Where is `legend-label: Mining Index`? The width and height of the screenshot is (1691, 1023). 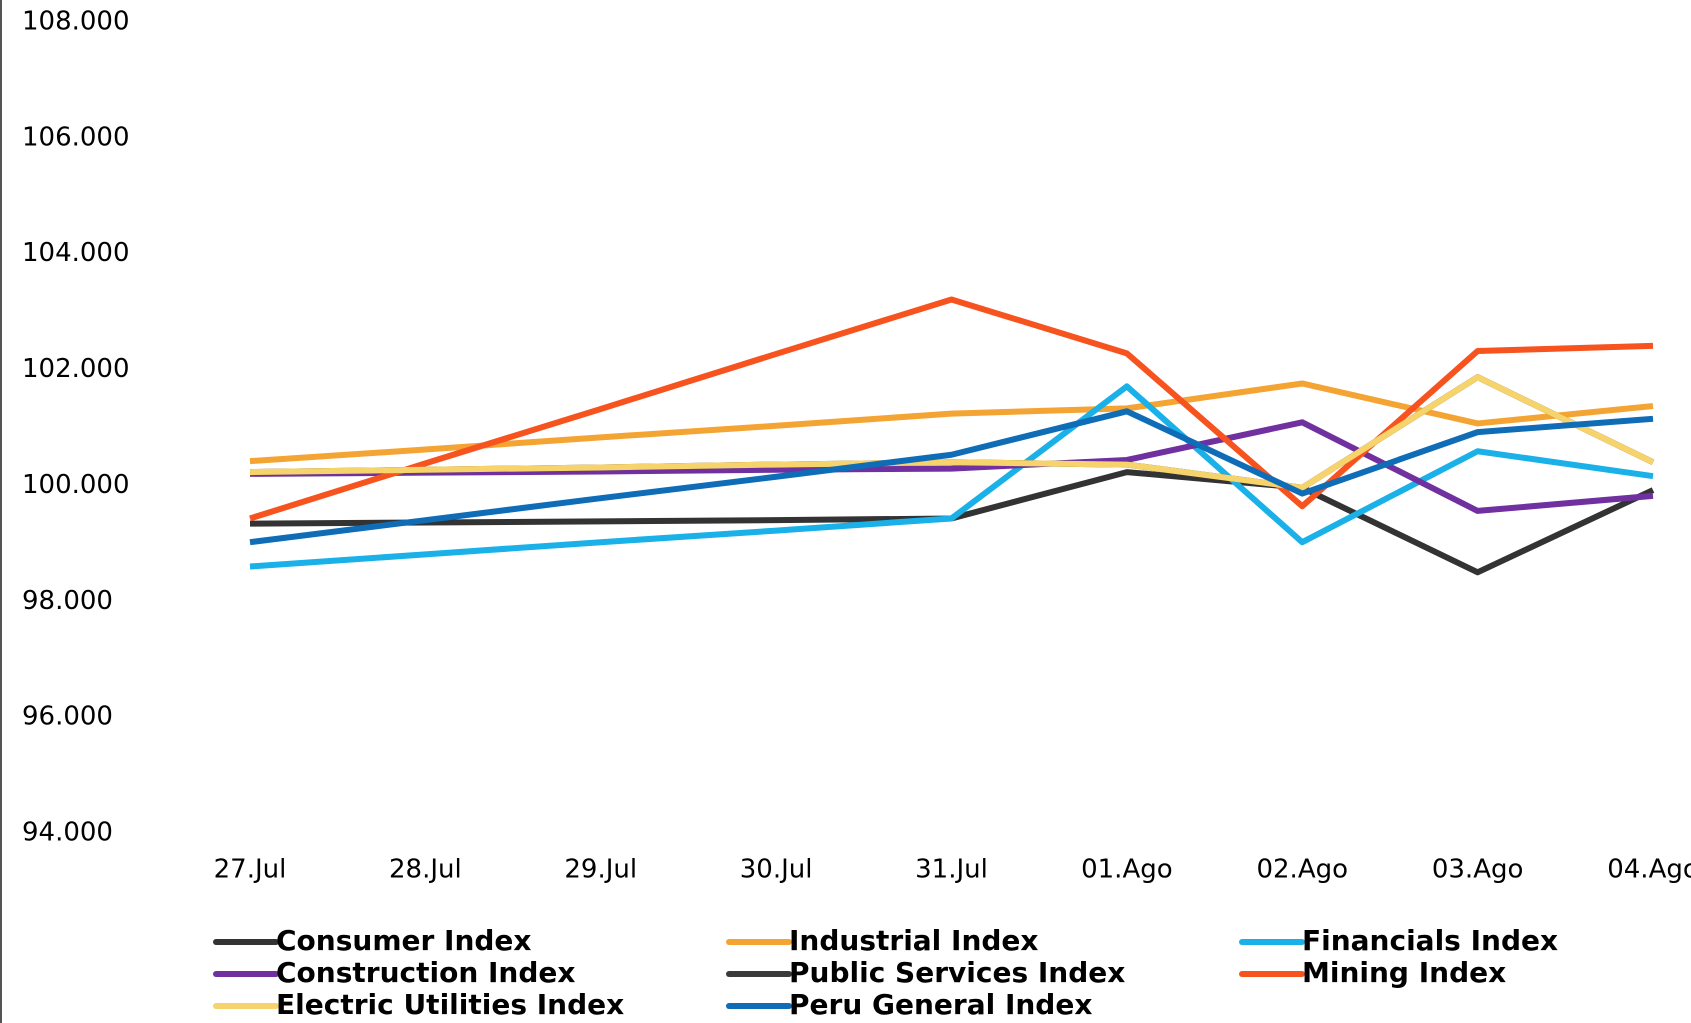
legend-label: Mining Index is located at coordinates (1404, 972).